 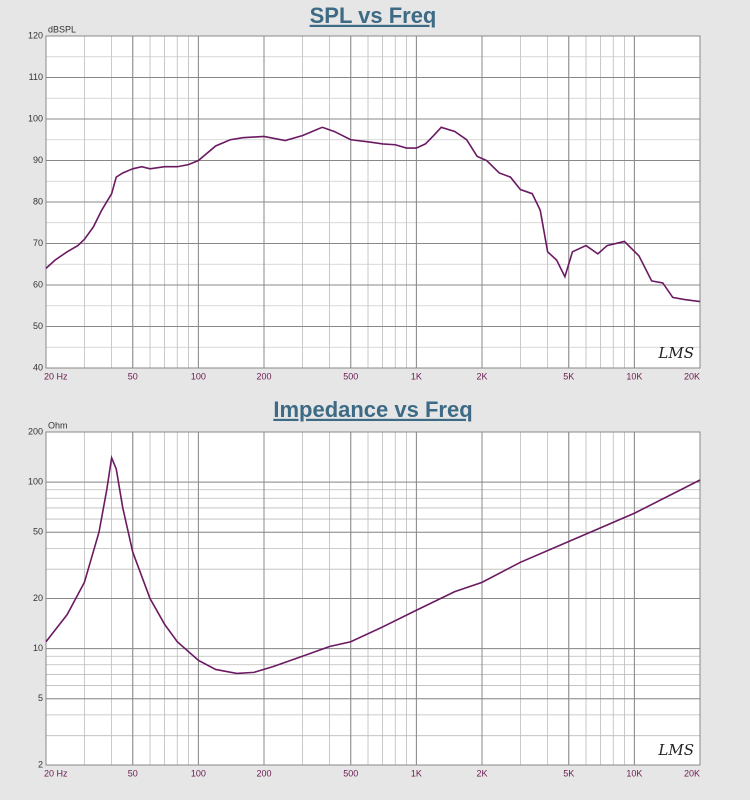 What do you see at coordinates (35, 35) in the screenshot?
I see `y-tick-label: 120` at bounding box center [35, 35].